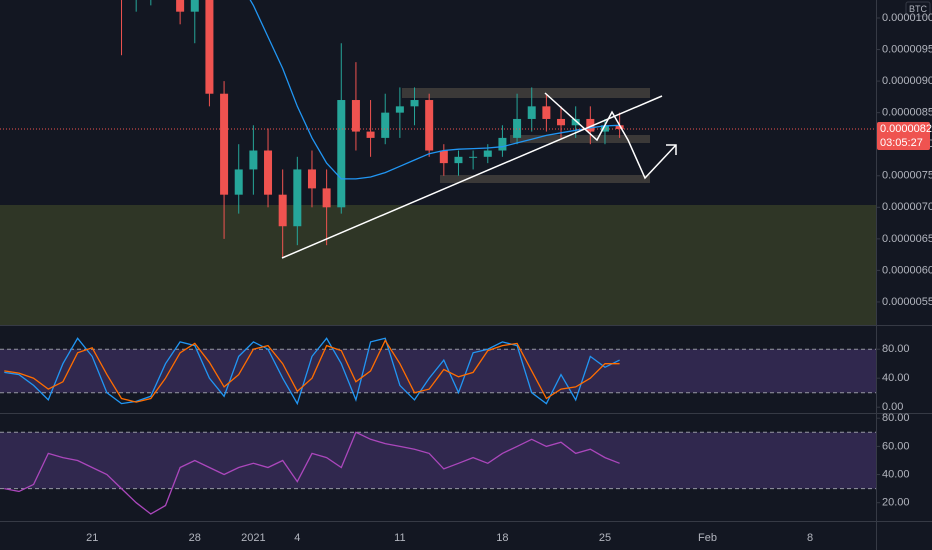  What do you see at coordinates (671, 149) in the screenshot?
I see `arrow-head` at bounding box center [671, 149].